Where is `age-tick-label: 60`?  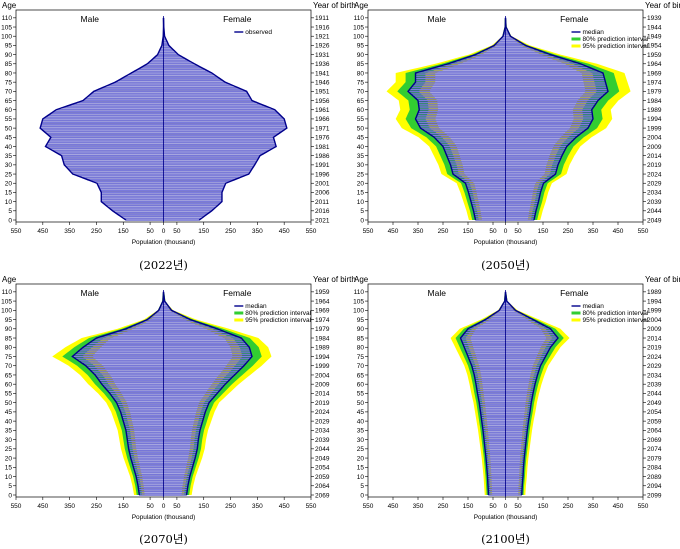
age-tick-label: 60 is located at coordinates (9, 110).